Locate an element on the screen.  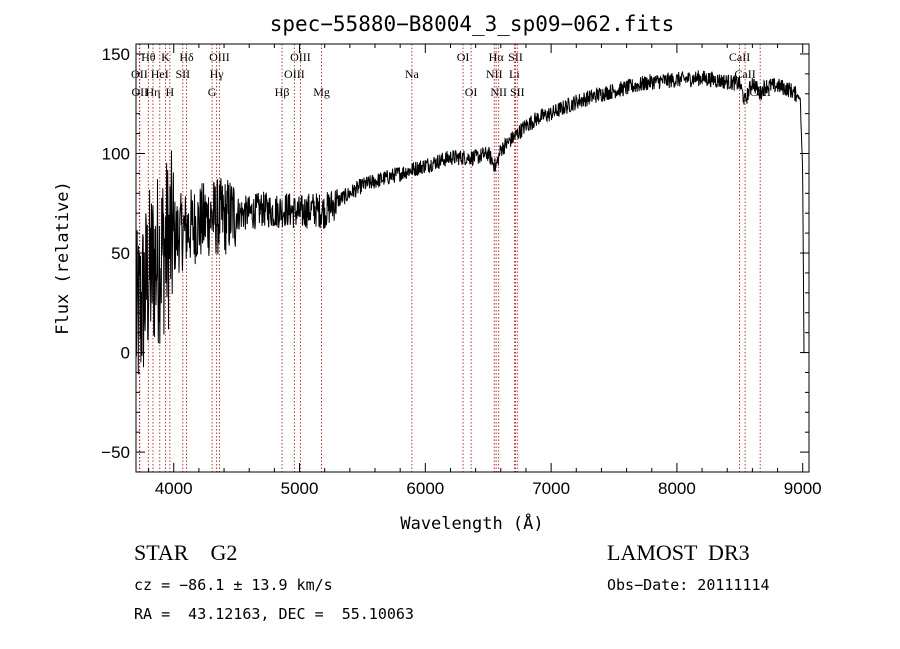
line-label-18: OI is located at coordinates (471, 92).